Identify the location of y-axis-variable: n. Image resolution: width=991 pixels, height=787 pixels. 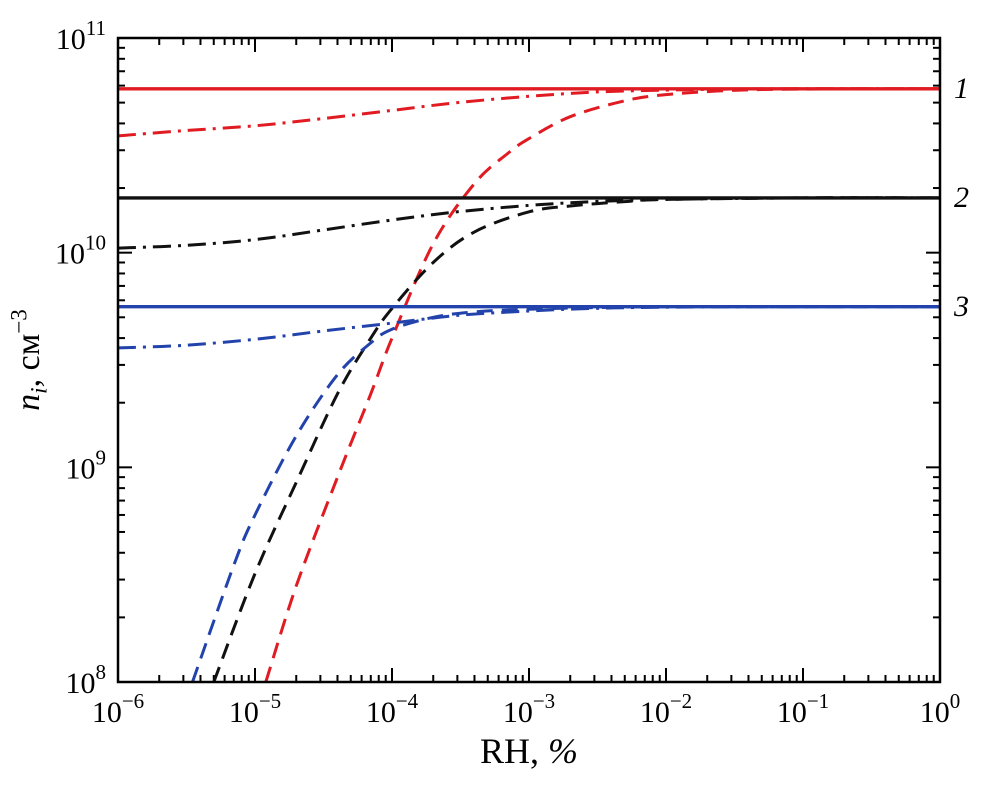
(28, 402).